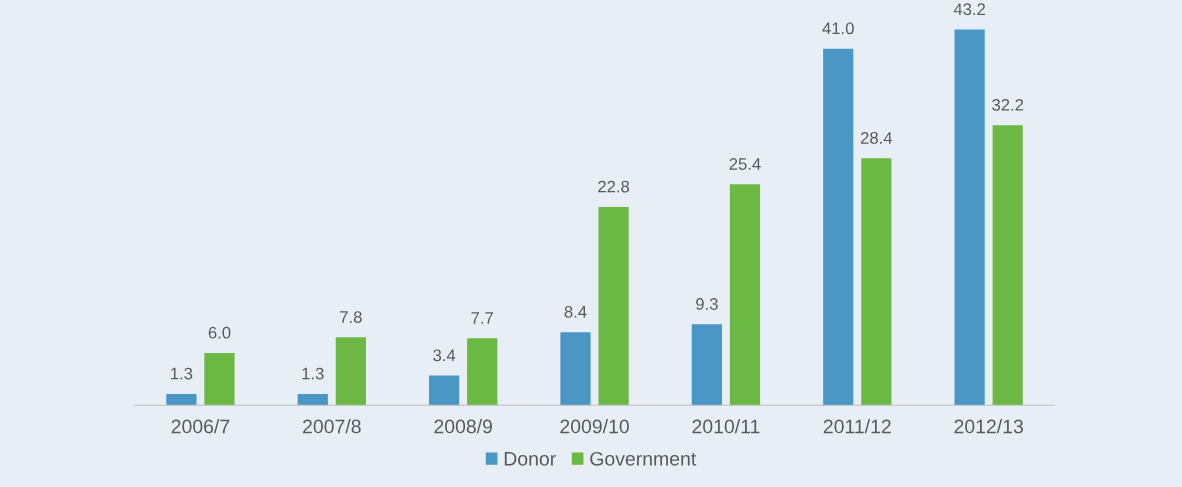  Describe the element at coordinates (838, 28) in the screenshot. I see `data-label: 41.0` at that location.